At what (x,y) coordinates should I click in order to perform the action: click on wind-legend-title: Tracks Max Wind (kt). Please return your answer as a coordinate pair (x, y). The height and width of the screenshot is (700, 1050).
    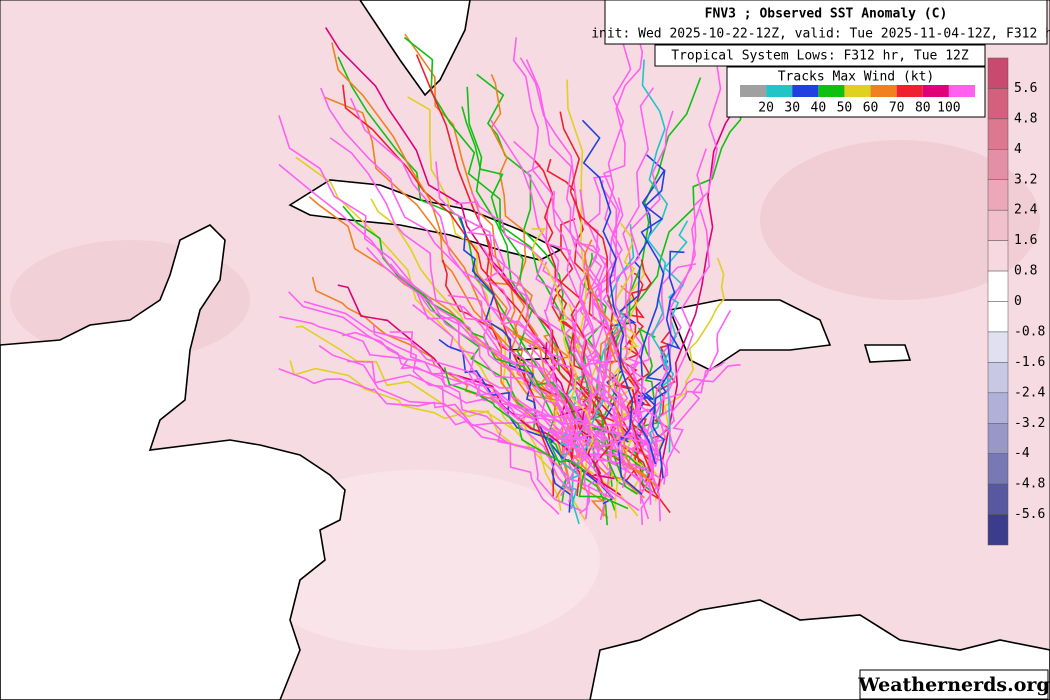
    Looking at the image, I should click on (856, 77).